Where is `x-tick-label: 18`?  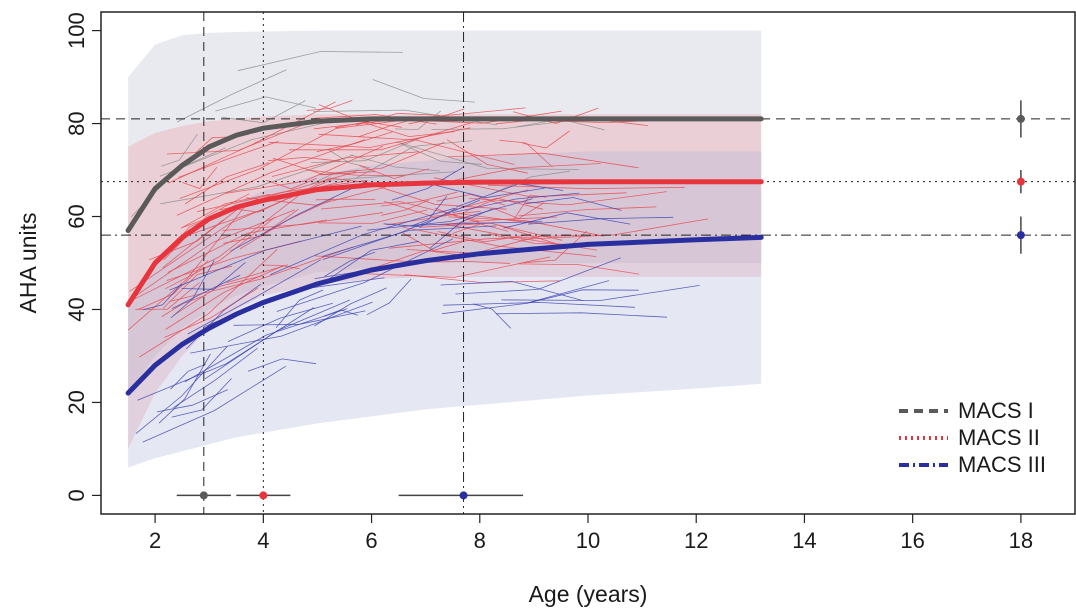
x-tick-label: 18 is located at coordinates (1021, 540).